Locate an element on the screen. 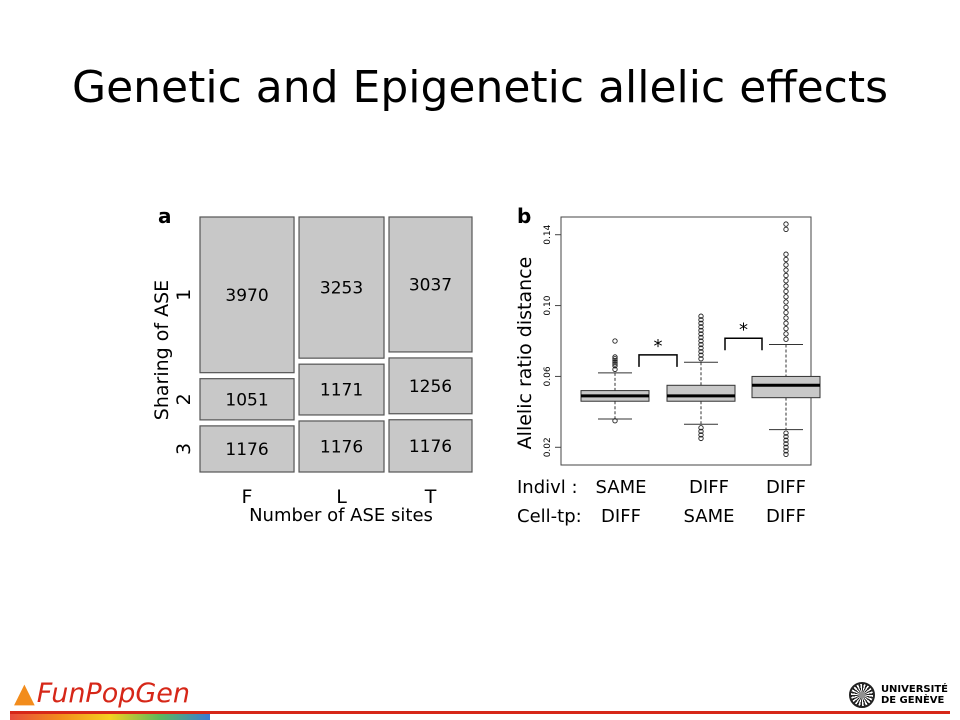 This screenshot has width=960, height=720. mosaic-cell-value: 3037 is located at coordinates (430, 285).